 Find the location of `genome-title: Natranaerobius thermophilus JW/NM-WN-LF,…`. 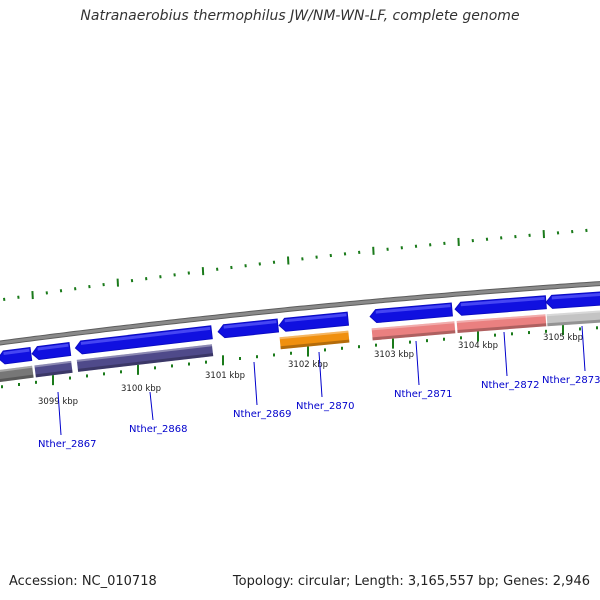

genome-title: Natranaerobius thermophilus JW/NM-WN-LF,… is located at coordinates (300, 16).